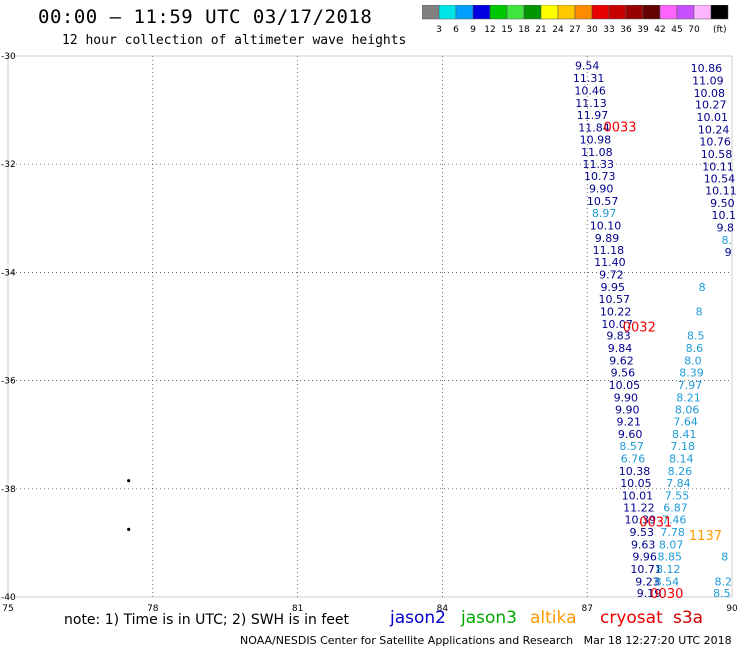 Image resolution: width=740 pixels, height=650 pixels. I want to click on data-label: 11.13, so click(591, 103).